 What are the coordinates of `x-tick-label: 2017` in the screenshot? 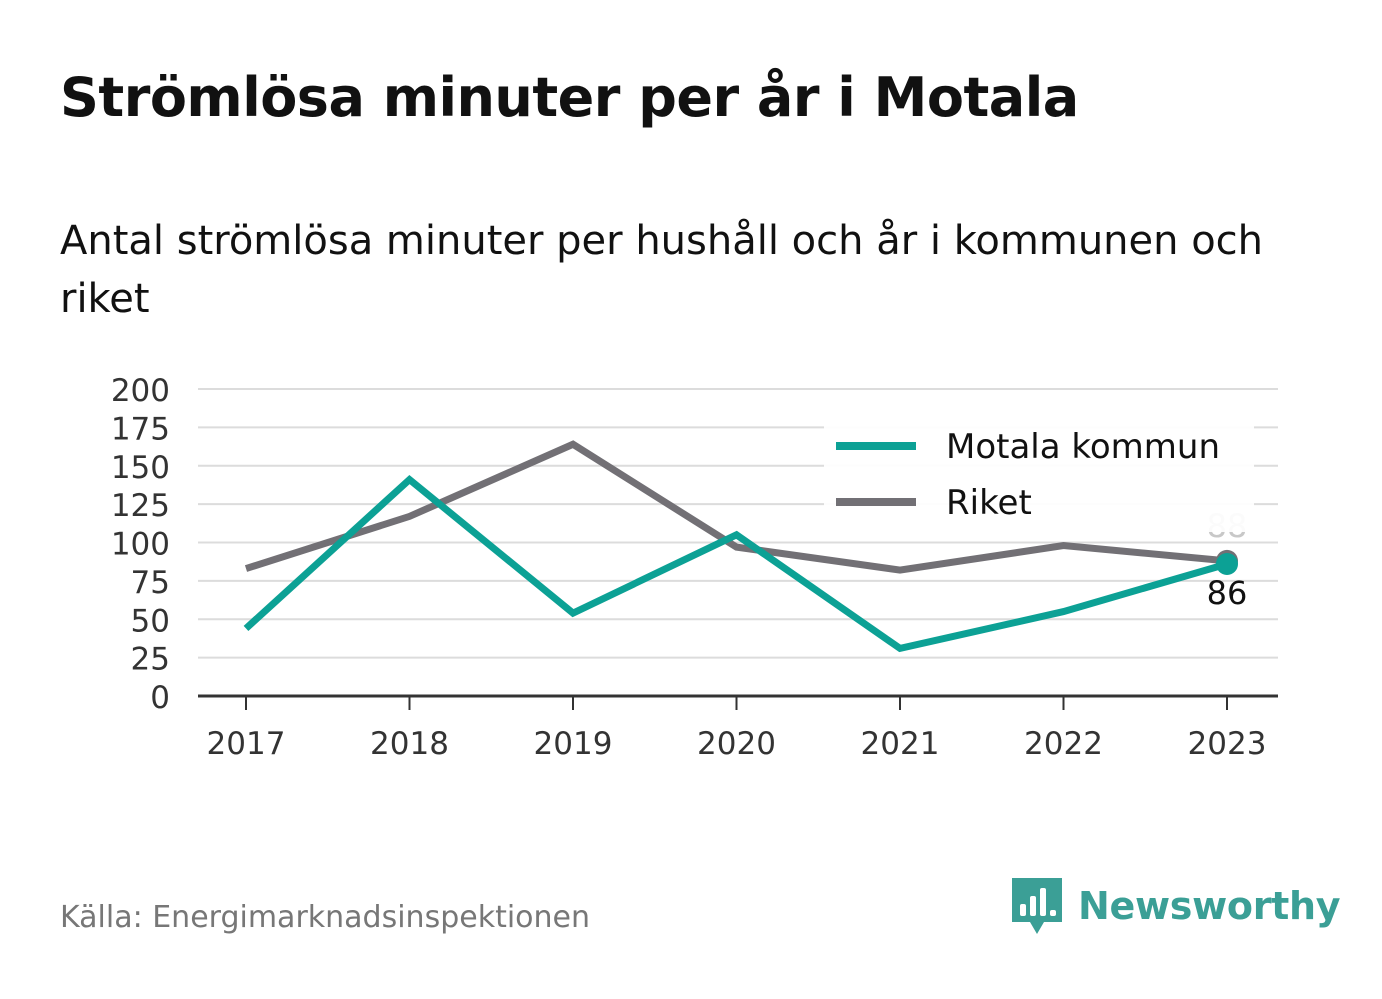 It's located at (246, 744).